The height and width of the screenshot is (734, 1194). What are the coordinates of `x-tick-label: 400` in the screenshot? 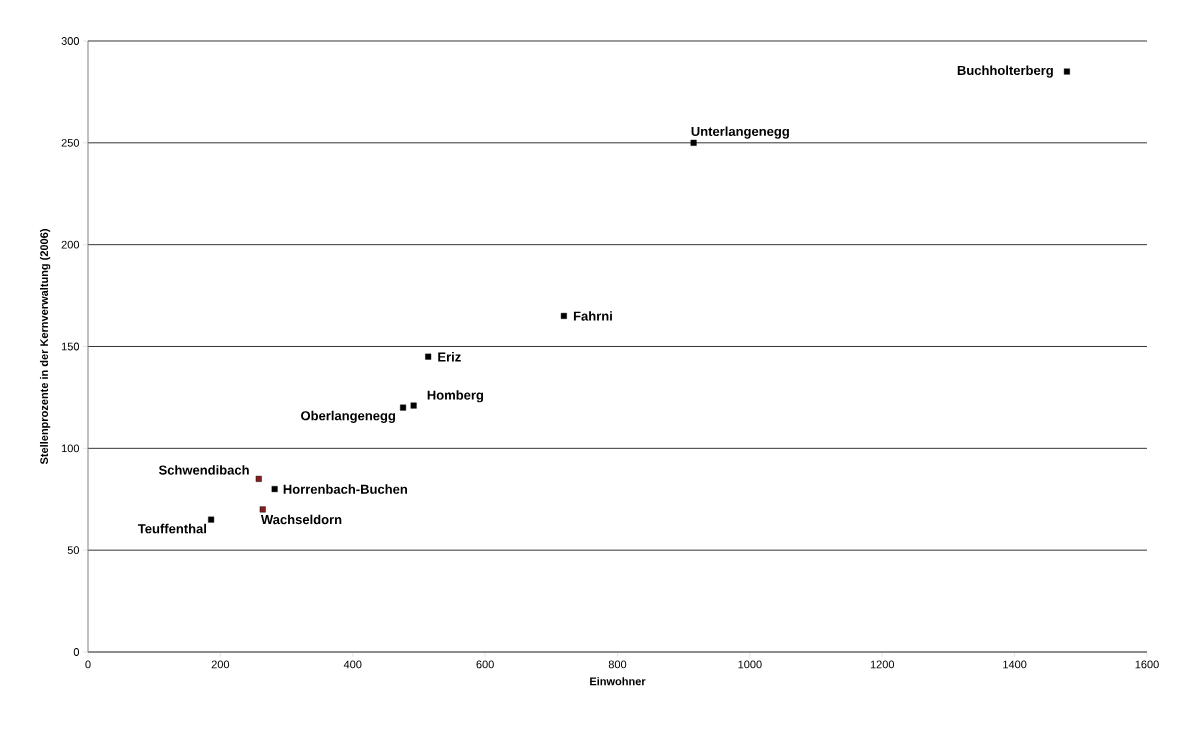 It's located at (352, 664).